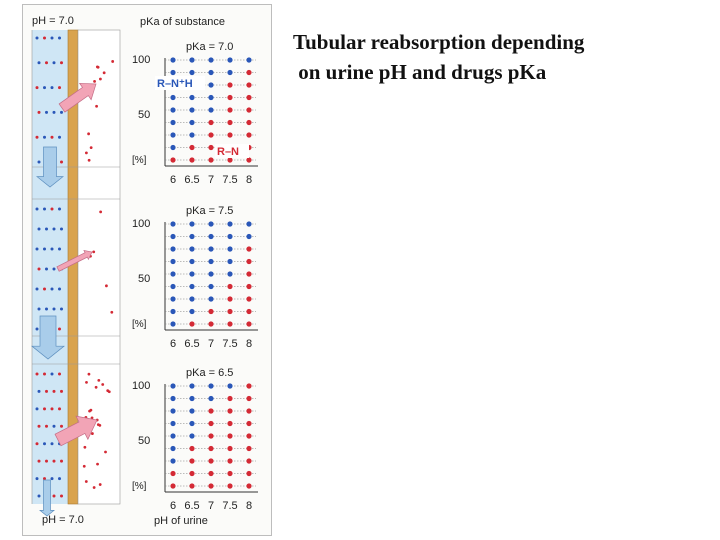  What do you see at coordinates (209, 211) in the screenshot?
I see `pka-panel-title: pKa = 7.5` at bounding box center [209, 211].